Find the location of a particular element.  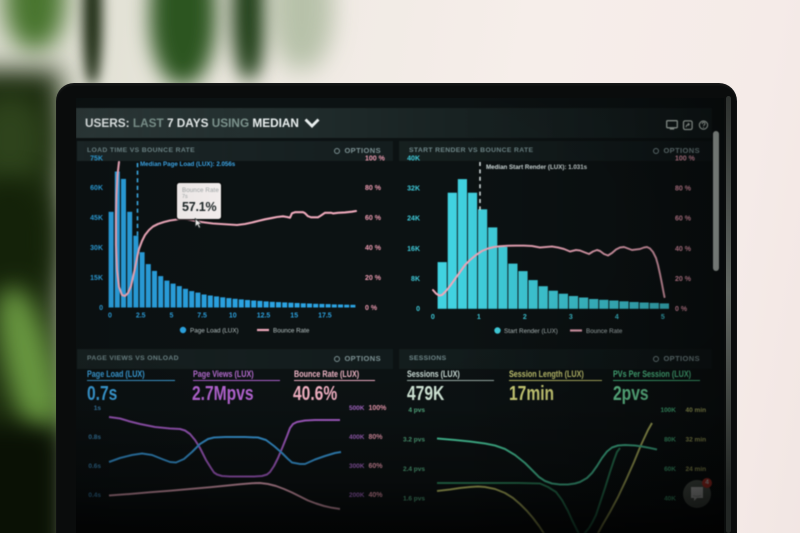

svg-text: 100K is located at coordinates (668, 410).